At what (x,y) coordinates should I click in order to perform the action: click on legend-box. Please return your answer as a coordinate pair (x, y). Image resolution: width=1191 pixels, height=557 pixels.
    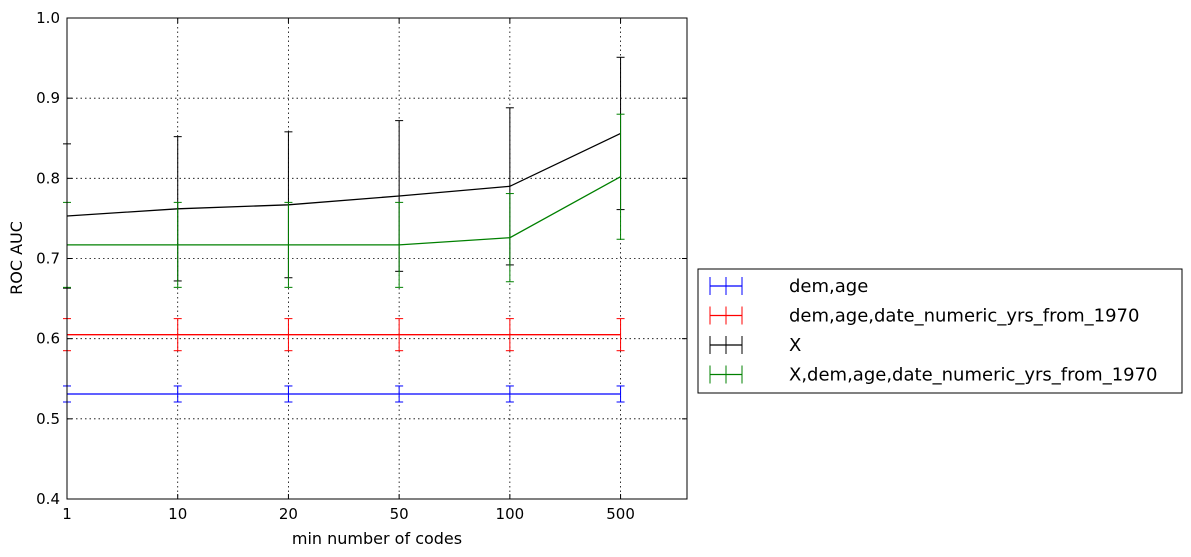
    Looking at the image, I should click on (940, 331).